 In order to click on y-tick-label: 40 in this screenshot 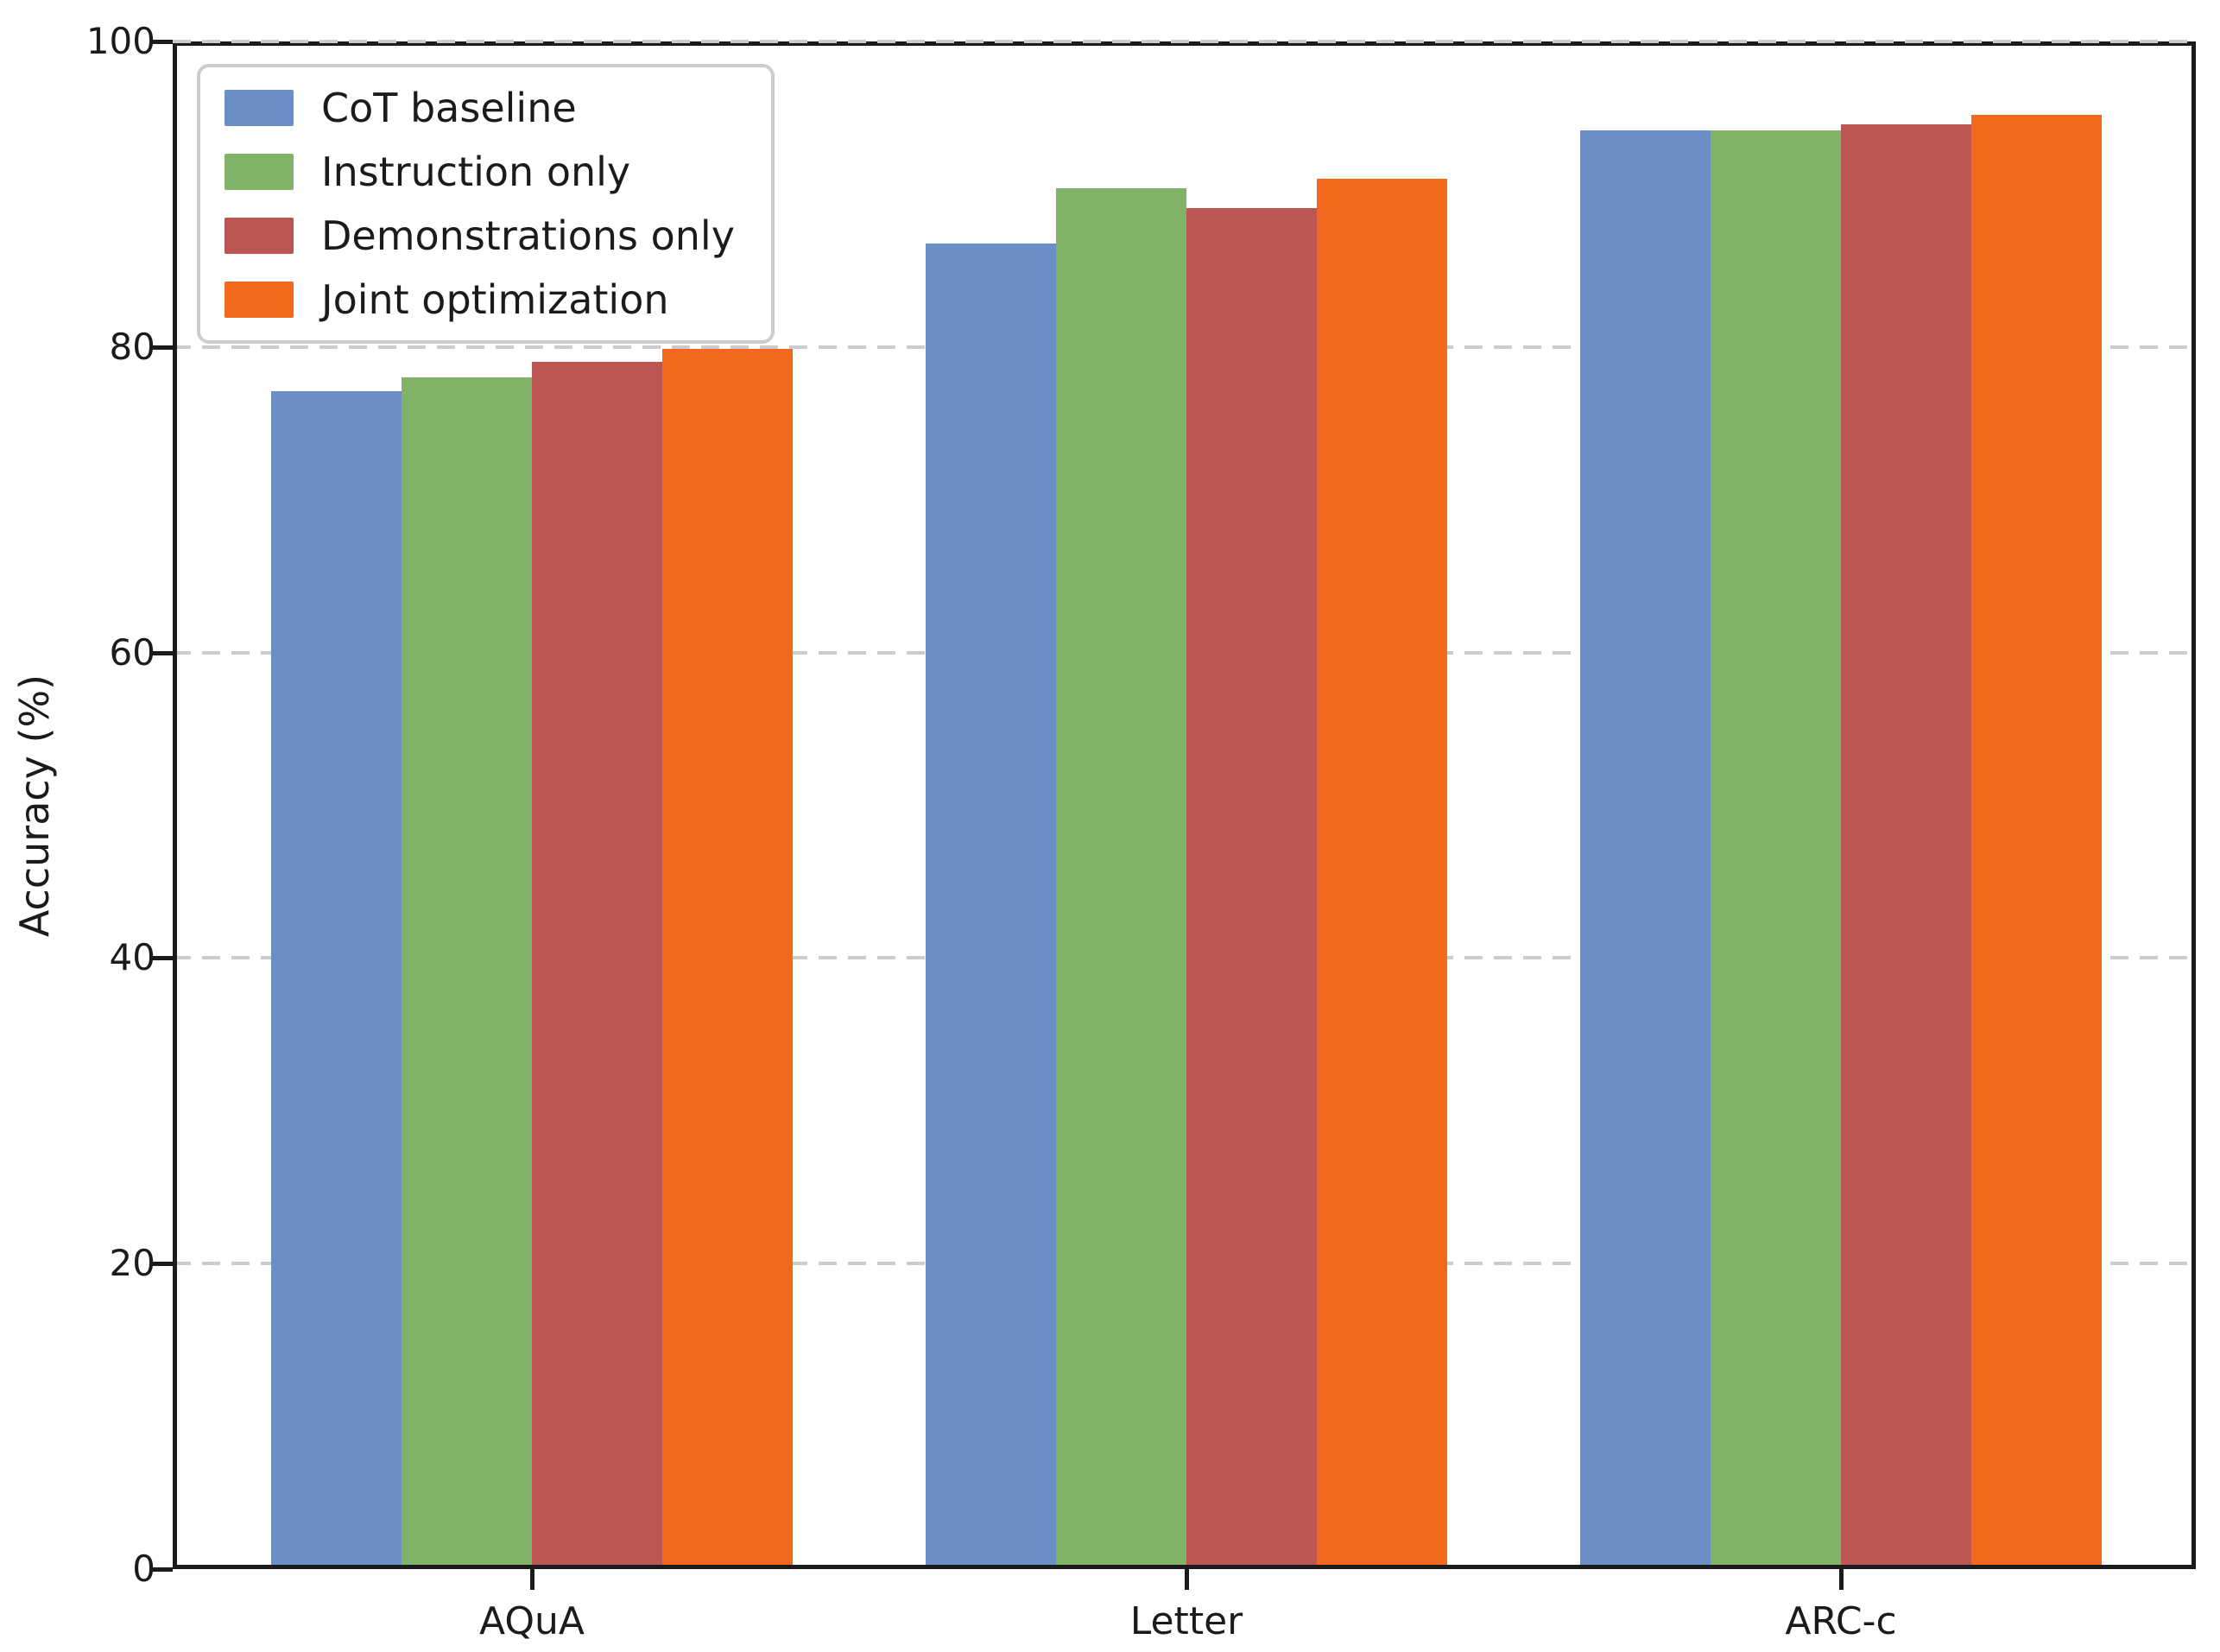, I will do `click(132, 957)`.